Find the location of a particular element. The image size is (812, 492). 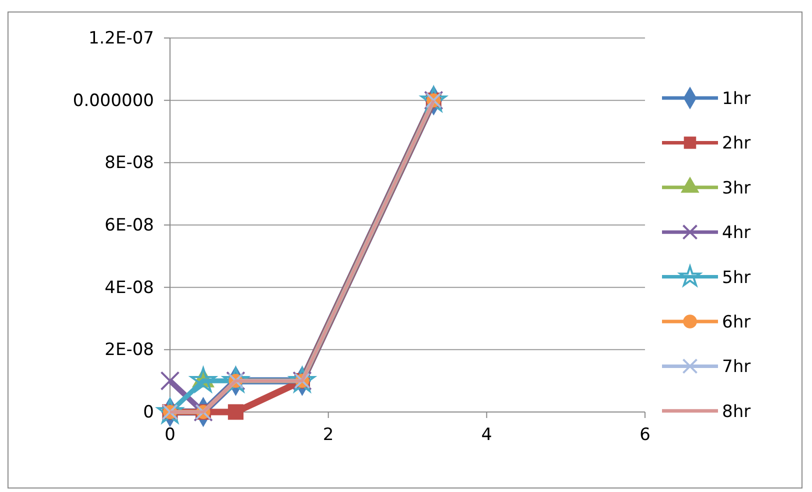

y-tick-label: 2E-08 is located at coordinates (129, 350).